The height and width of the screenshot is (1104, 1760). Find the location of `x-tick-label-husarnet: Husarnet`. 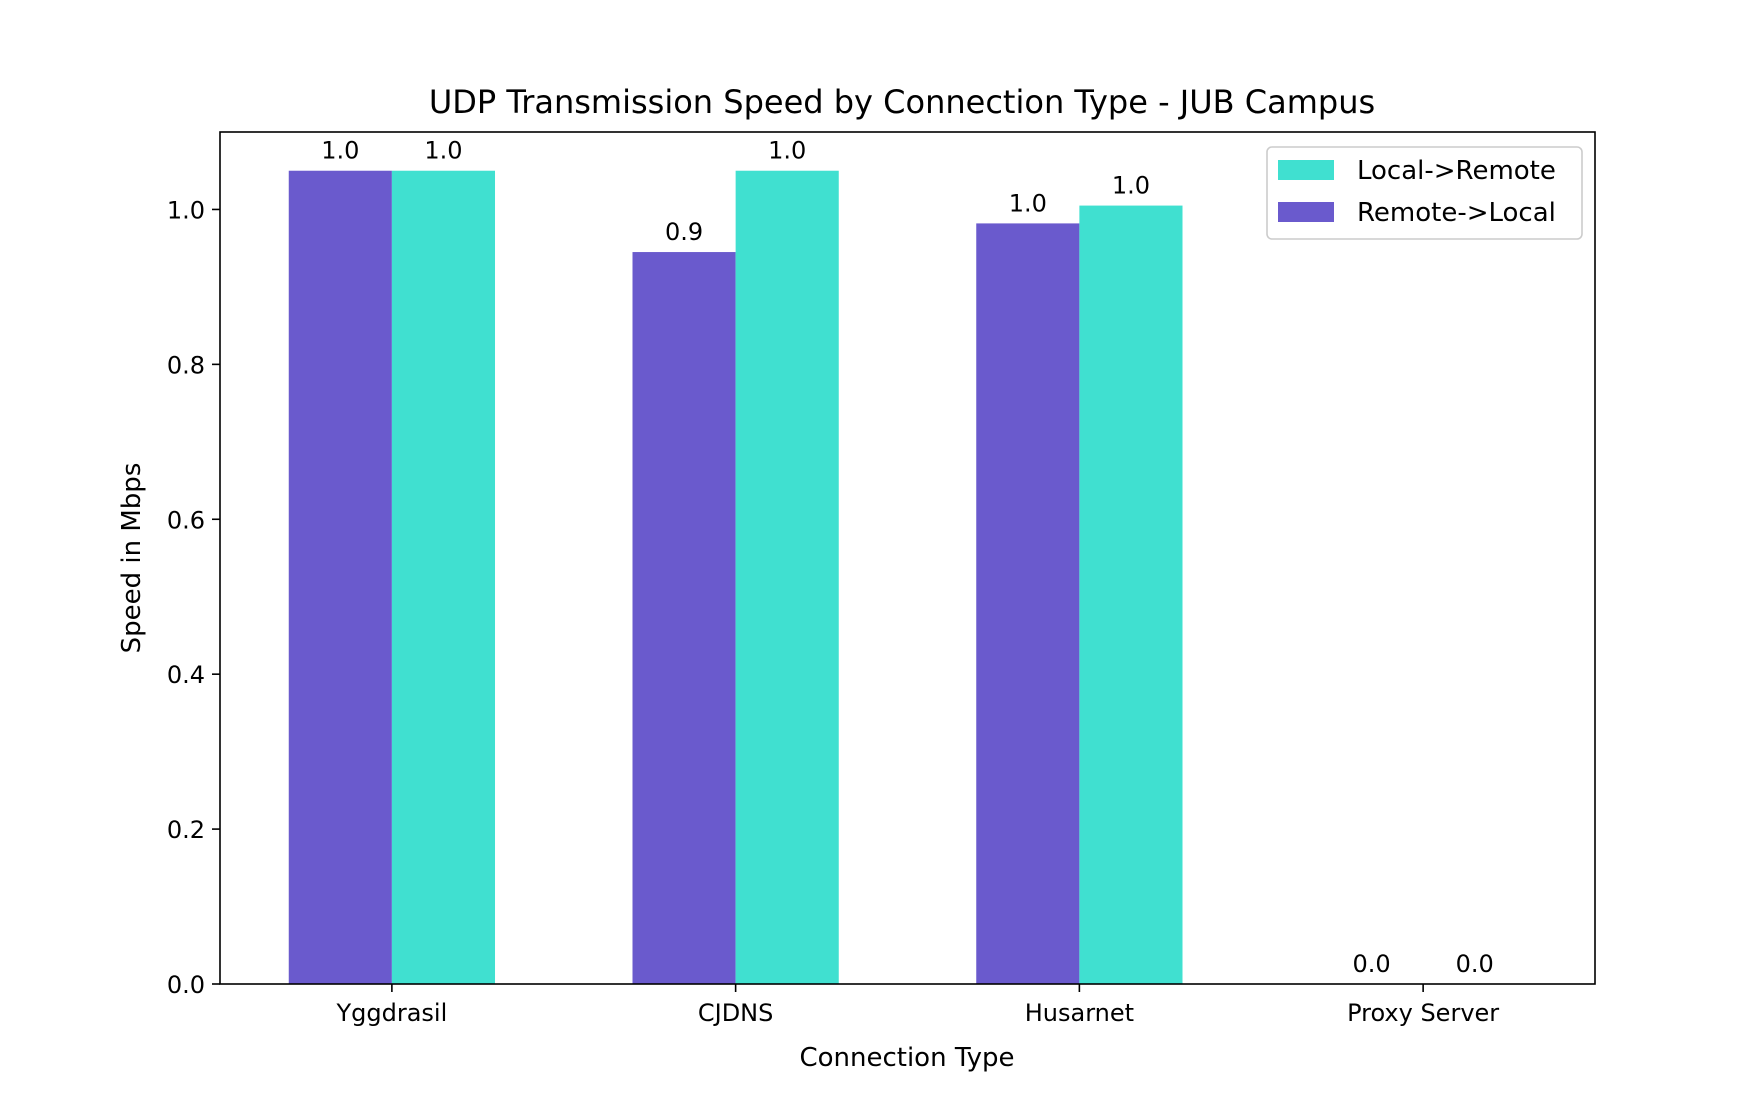

x-tick-label-husarnet: Husarnet is located at coordinates (1079, 1013).